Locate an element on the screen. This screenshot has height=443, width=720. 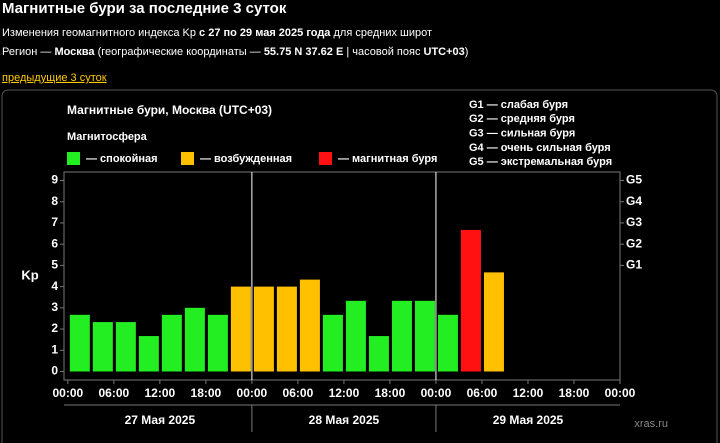
storm-scale-item: G1 — слабая буря is located at coordinates (518, 105).